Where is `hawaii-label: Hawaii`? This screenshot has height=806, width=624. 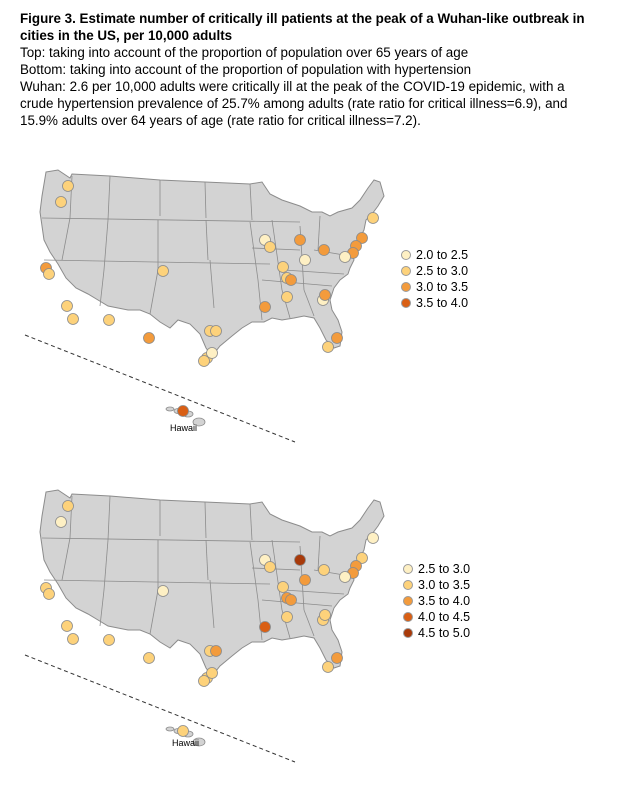
hawaii-label: Hawaii is located at coordinates (186, 743).